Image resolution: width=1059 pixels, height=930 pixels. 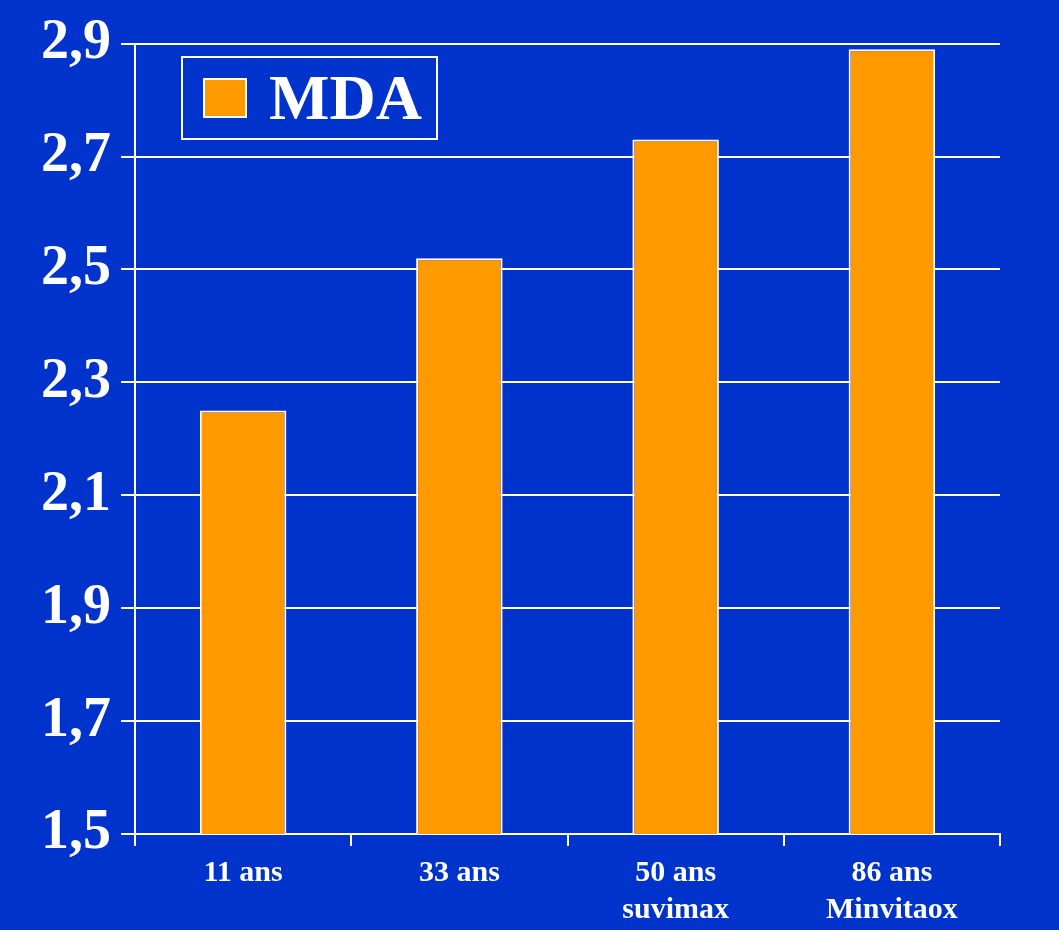 I want to click on y-tick-label: 1,5, so click(x=76, y=829).